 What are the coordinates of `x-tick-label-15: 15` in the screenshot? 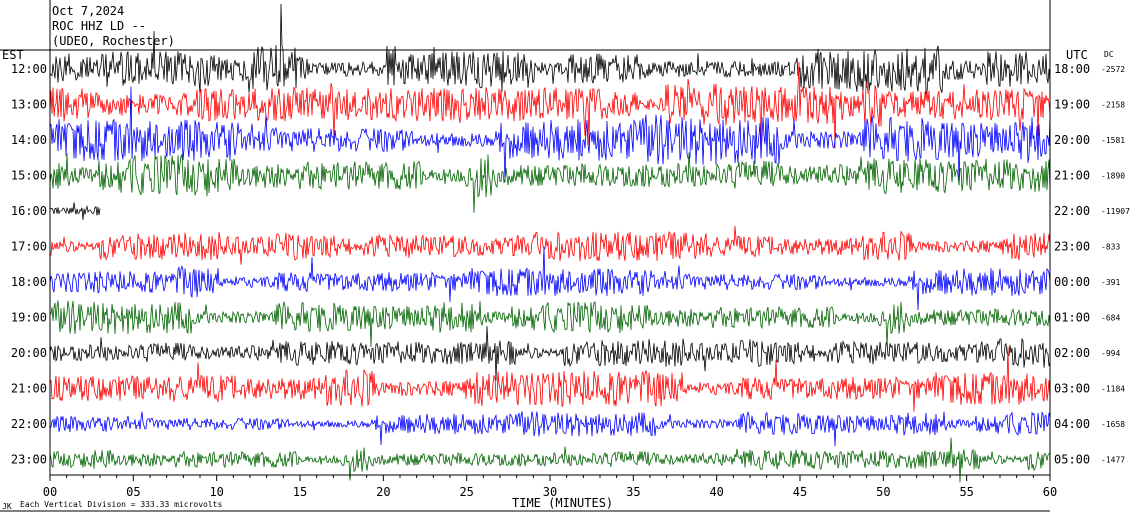 It's located at (300, 492).